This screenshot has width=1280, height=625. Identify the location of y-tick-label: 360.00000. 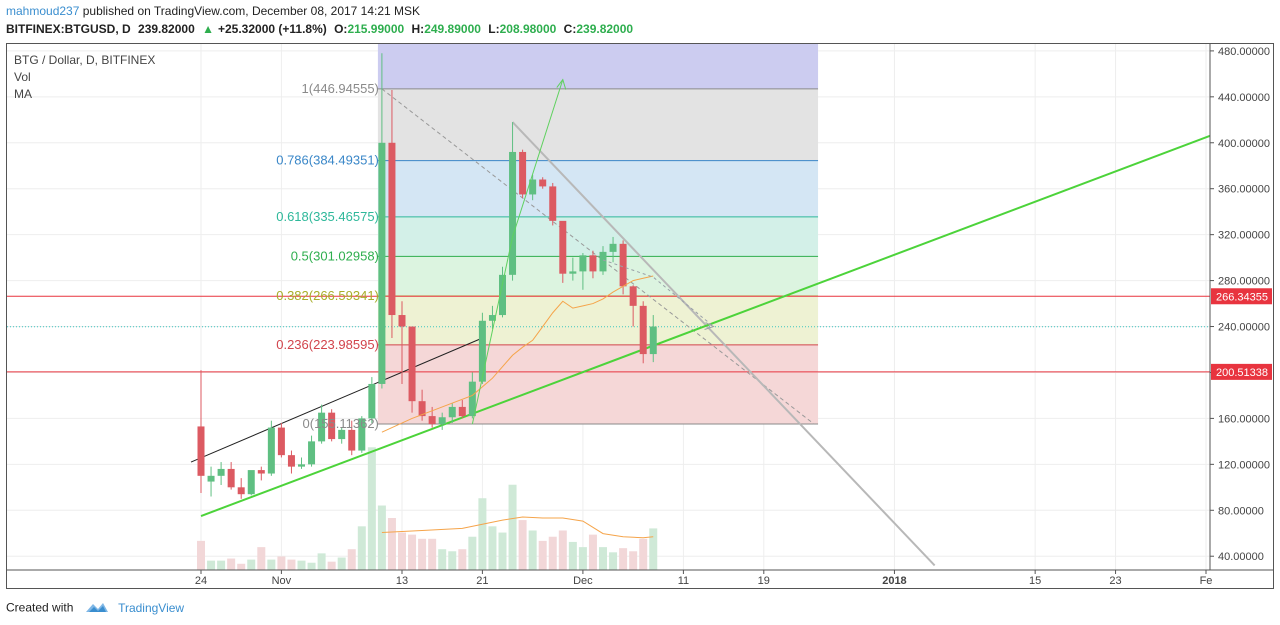
(1244, 190).